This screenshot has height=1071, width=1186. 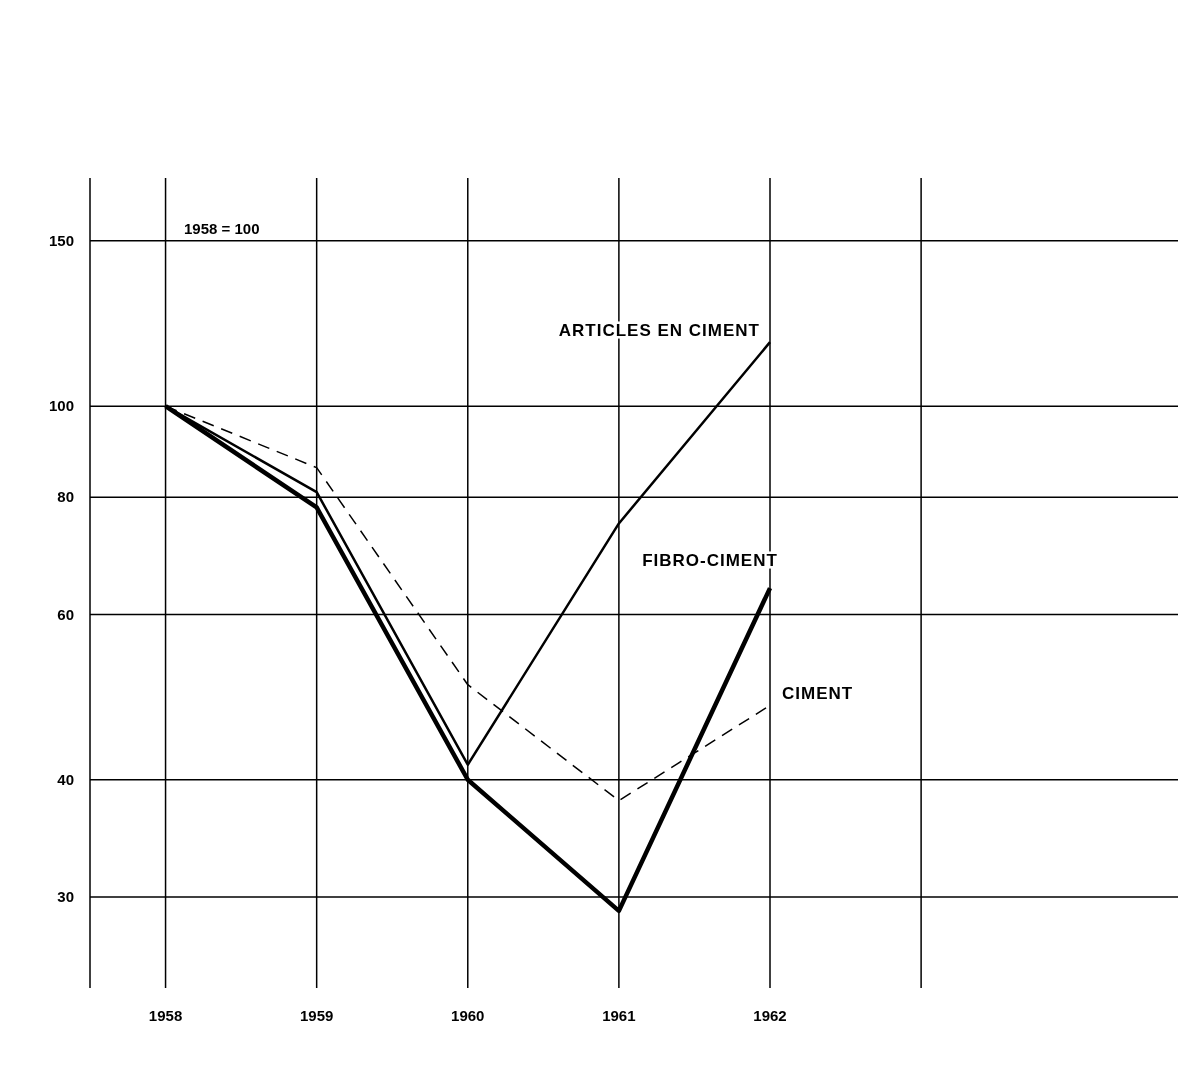 What do you see at coordinates (65, 497) in the screenshot?
I see `y-tick-label: 80` at bounding box center [65, 497].